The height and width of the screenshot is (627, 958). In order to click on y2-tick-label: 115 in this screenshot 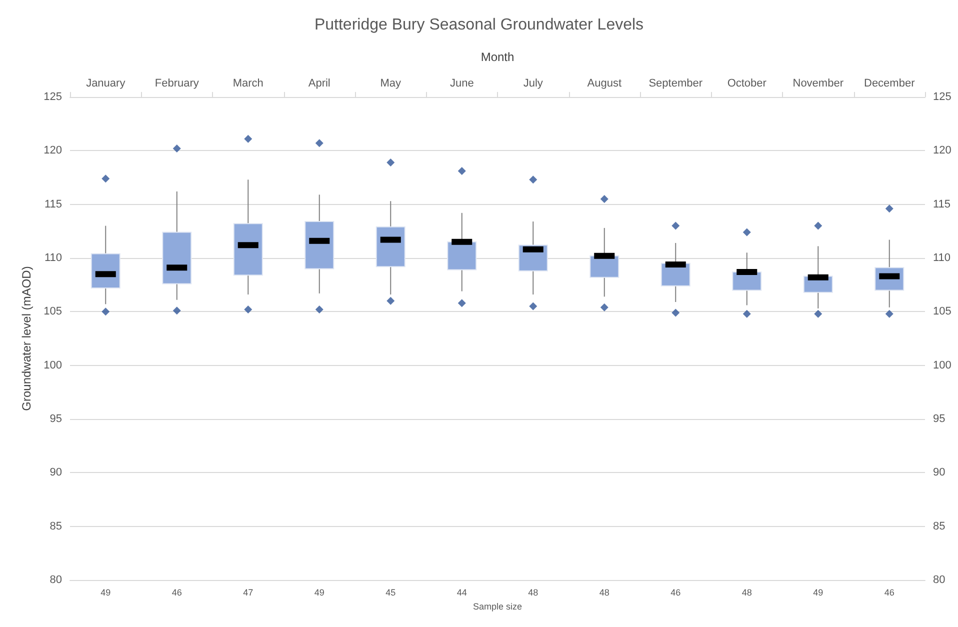, I will do `click(942, 204)`.